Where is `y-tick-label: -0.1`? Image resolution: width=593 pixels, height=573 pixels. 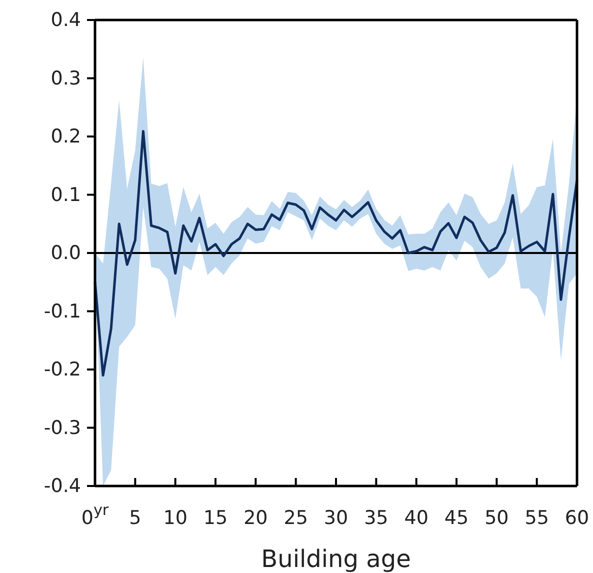
y-tick-label: -0.1 is located at coordinates (62, 311).